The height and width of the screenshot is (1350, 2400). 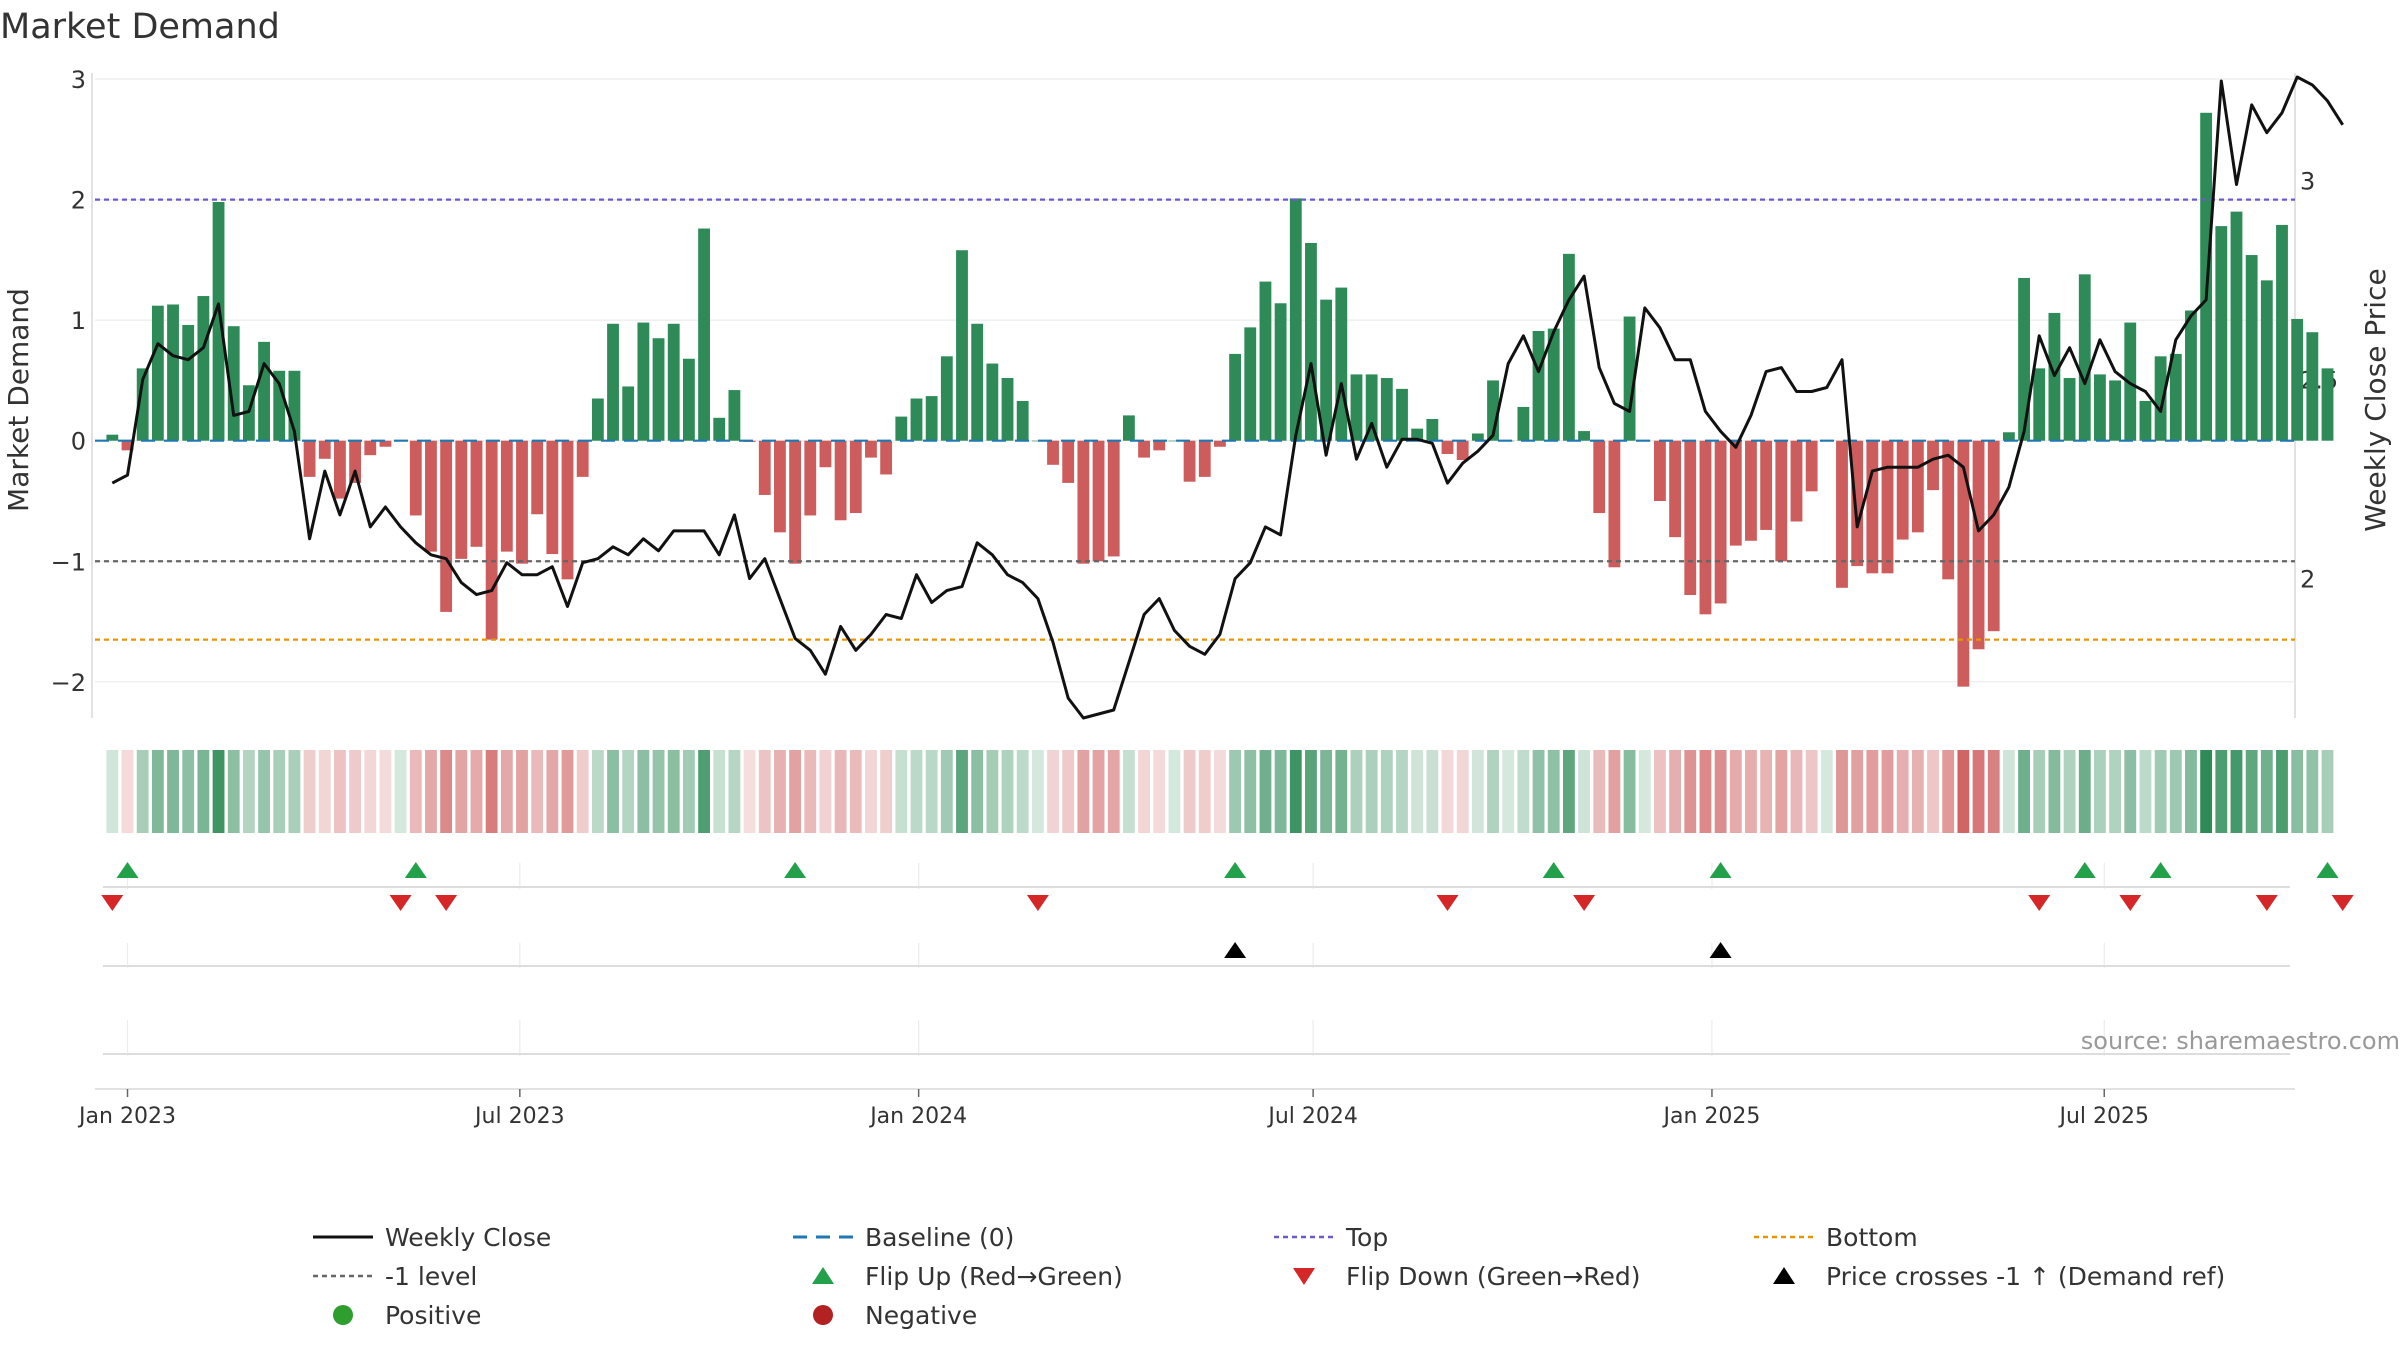 What do you see at coordinates (921, 1315) in the screenshot?
I see `legend-label: Negative` at bounding box center [921, 1315].